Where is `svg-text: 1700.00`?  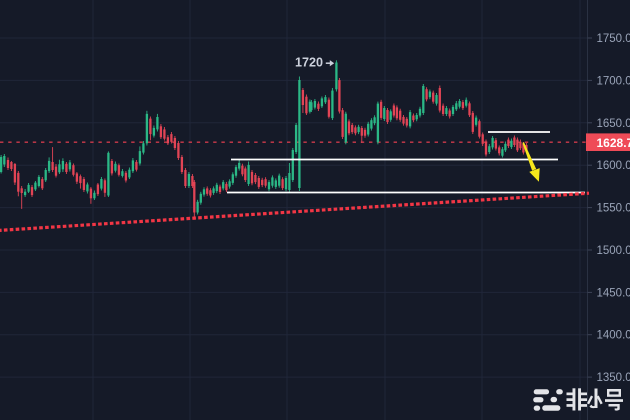 svg-text: 1700.00 is located at coordinates (613, 81).